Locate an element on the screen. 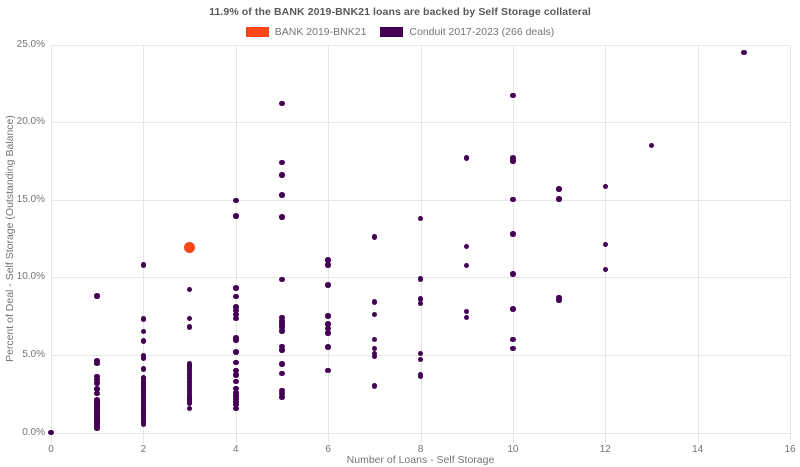 Image resolution: width=800 pixels, height=467 pixels. x-tick-label: 0 is located at coordinates (51, 449).